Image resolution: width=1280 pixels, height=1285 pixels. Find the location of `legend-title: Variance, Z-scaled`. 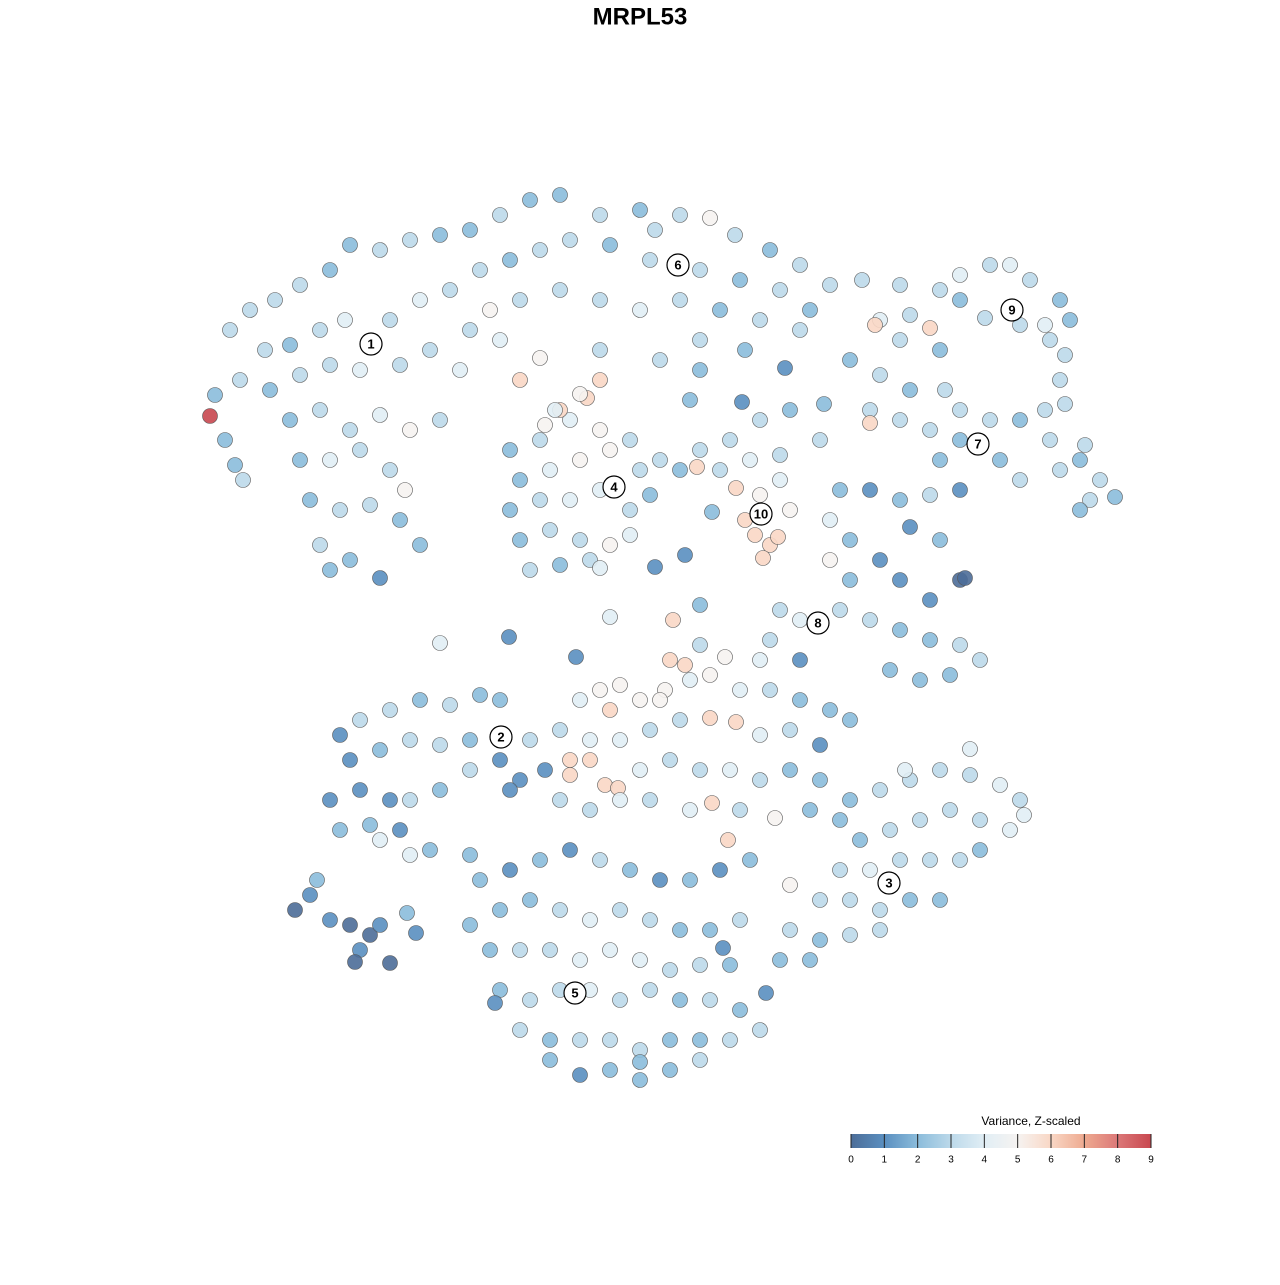

legend-title: Variance, Z-scaled is located at coordinates (1030, 1121).